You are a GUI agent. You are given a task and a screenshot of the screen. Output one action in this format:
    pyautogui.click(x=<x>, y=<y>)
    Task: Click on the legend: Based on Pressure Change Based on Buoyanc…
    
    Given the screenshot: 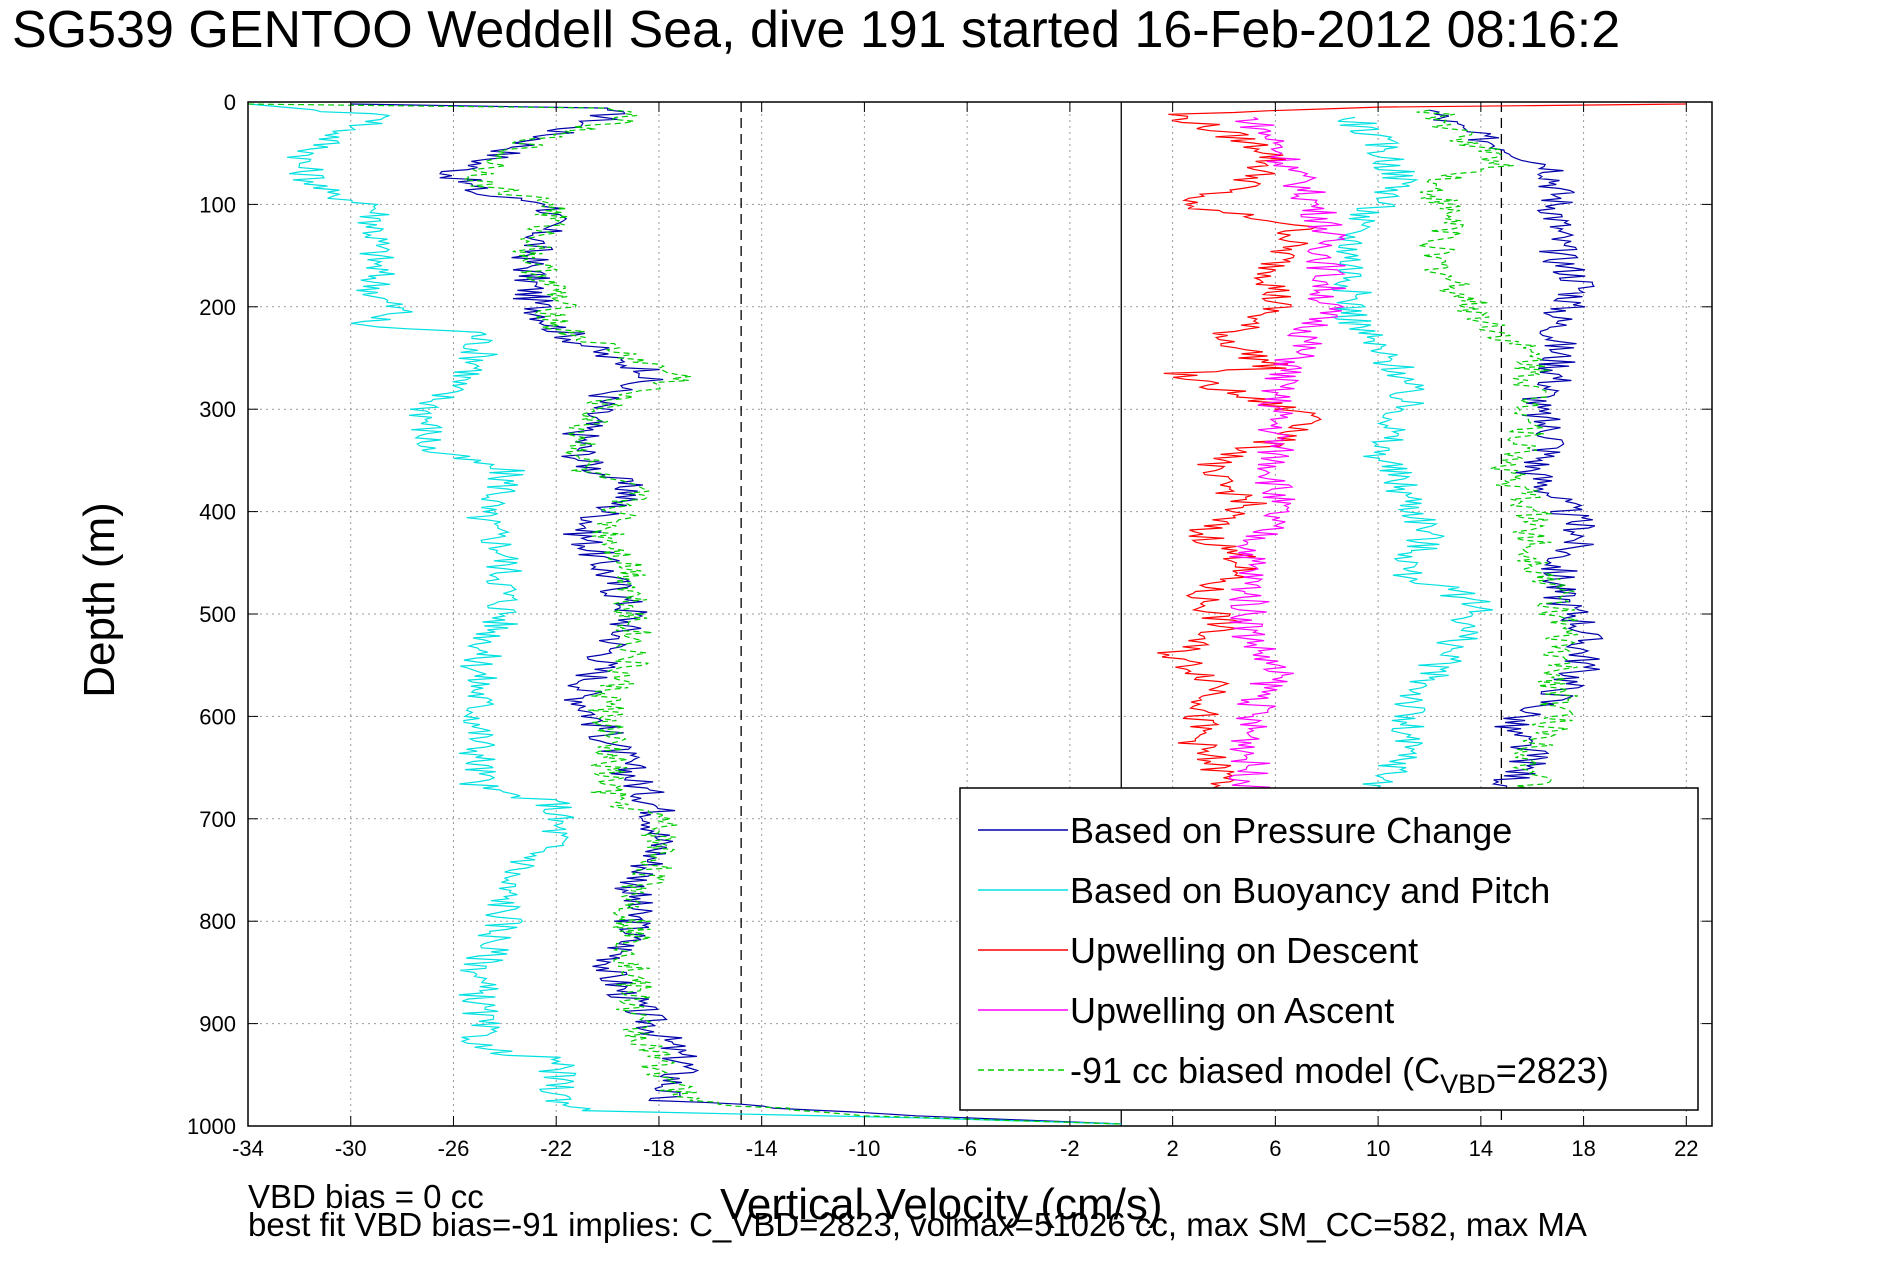 What is the action you would take?
    pyautogui.click(x=1329, y=949)
    